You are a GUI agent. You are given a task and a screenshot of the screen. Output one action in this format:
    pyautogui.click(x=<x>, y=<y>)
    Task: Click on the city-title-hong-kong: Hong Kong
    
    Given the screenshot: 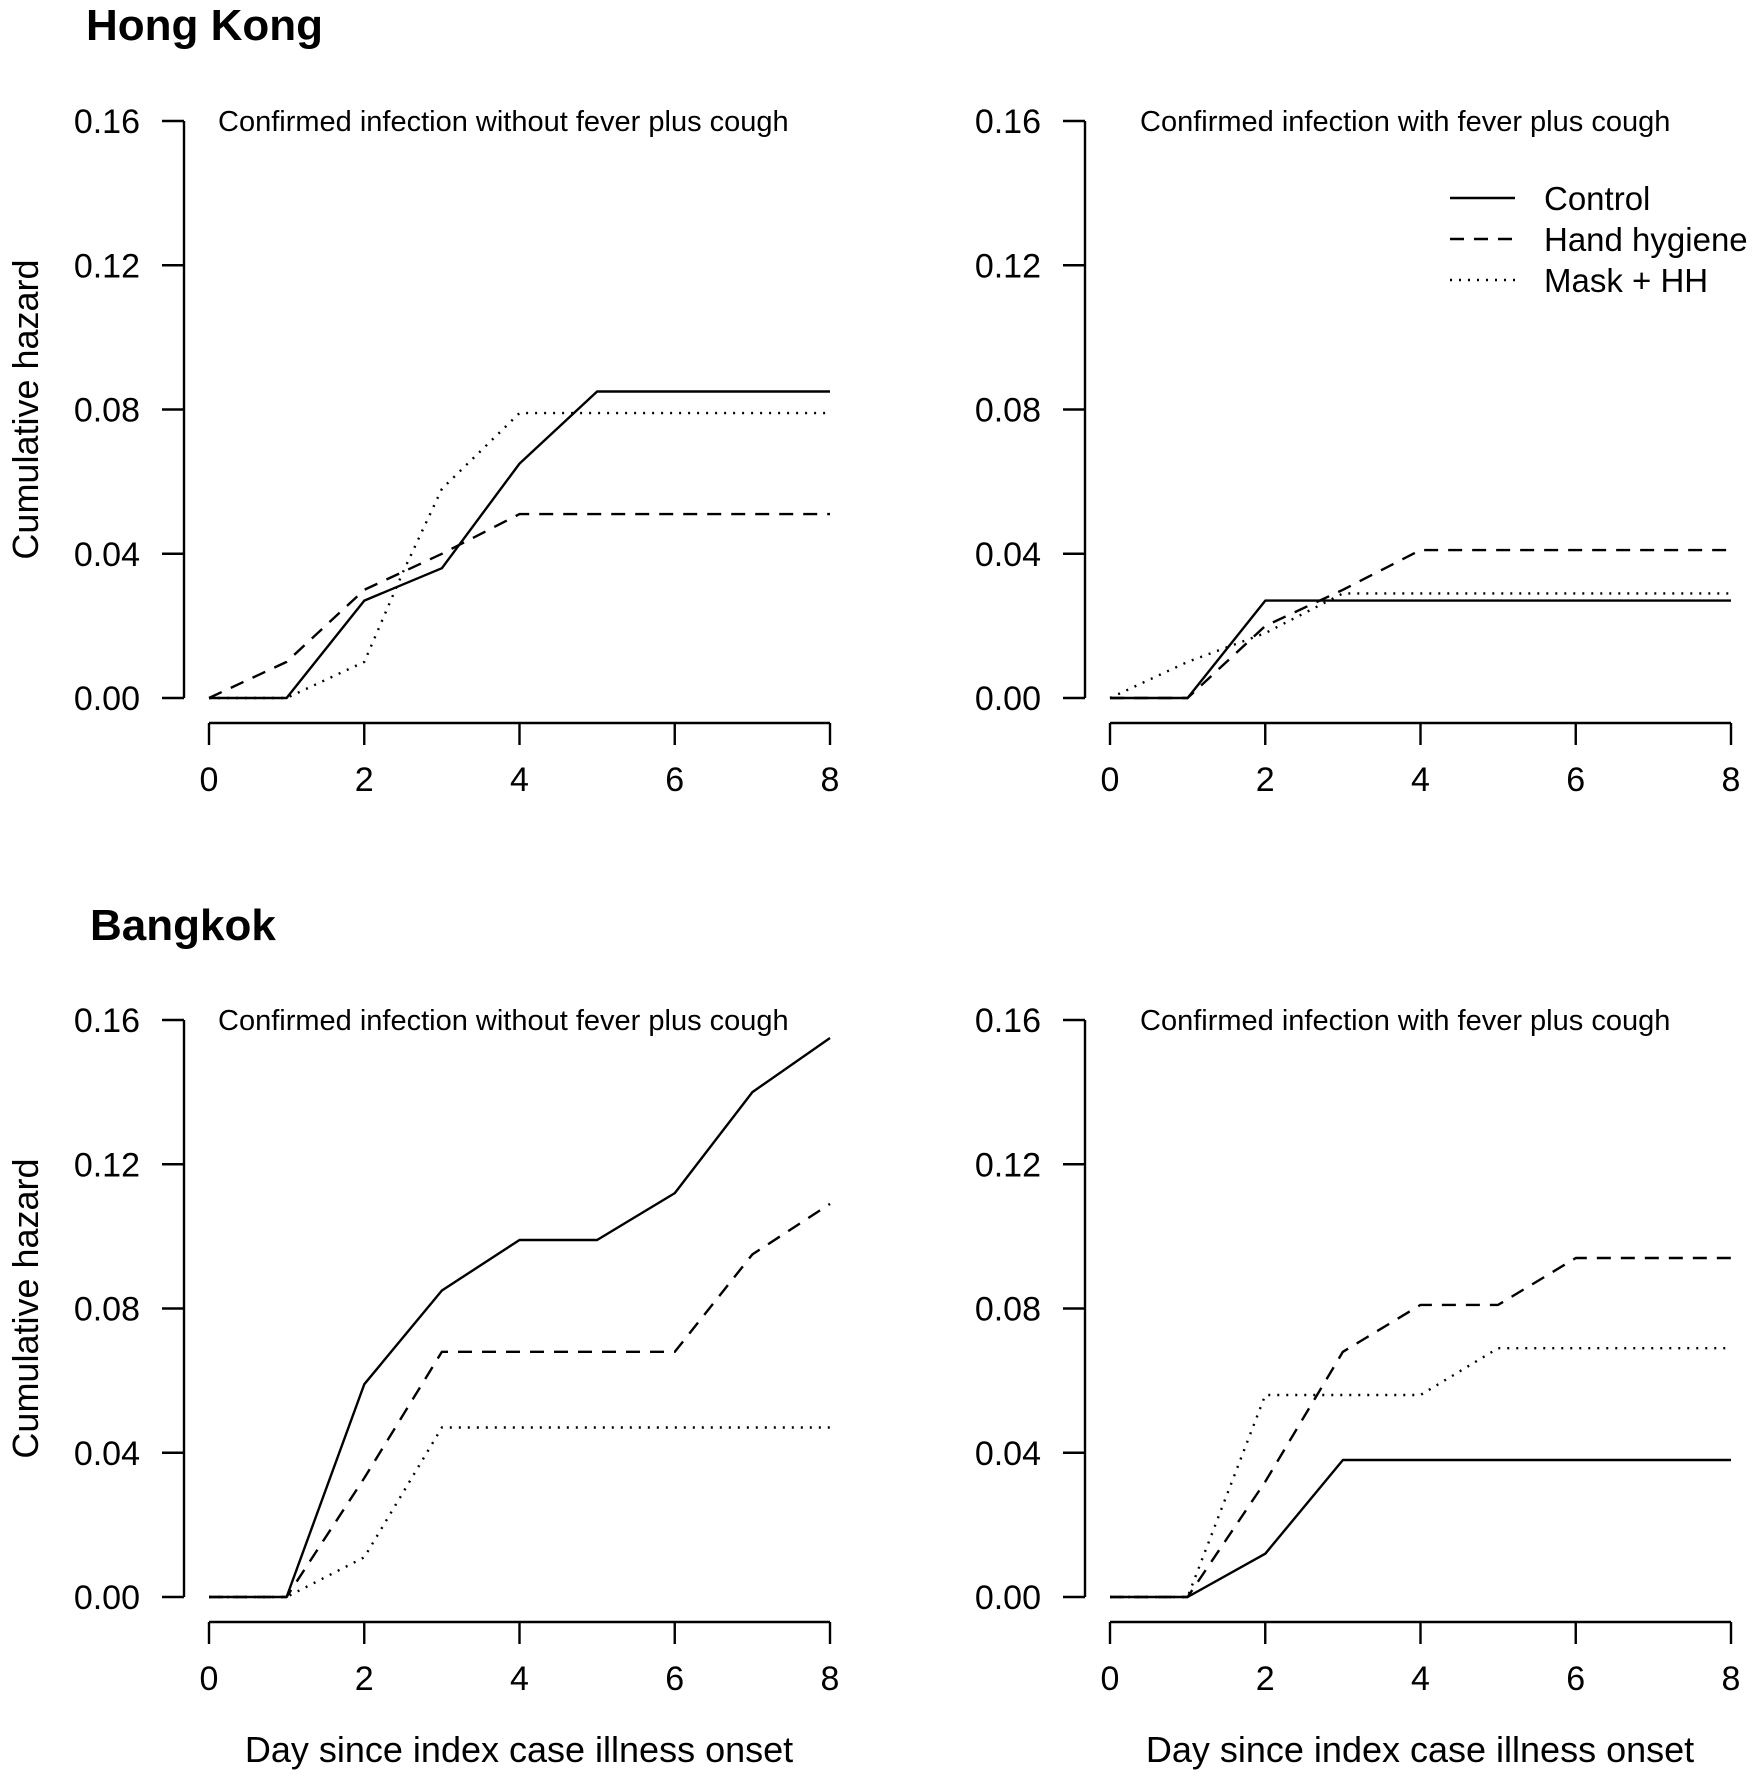 What is the action you would take?
    pyautogui.click(x=204, y=25)
    